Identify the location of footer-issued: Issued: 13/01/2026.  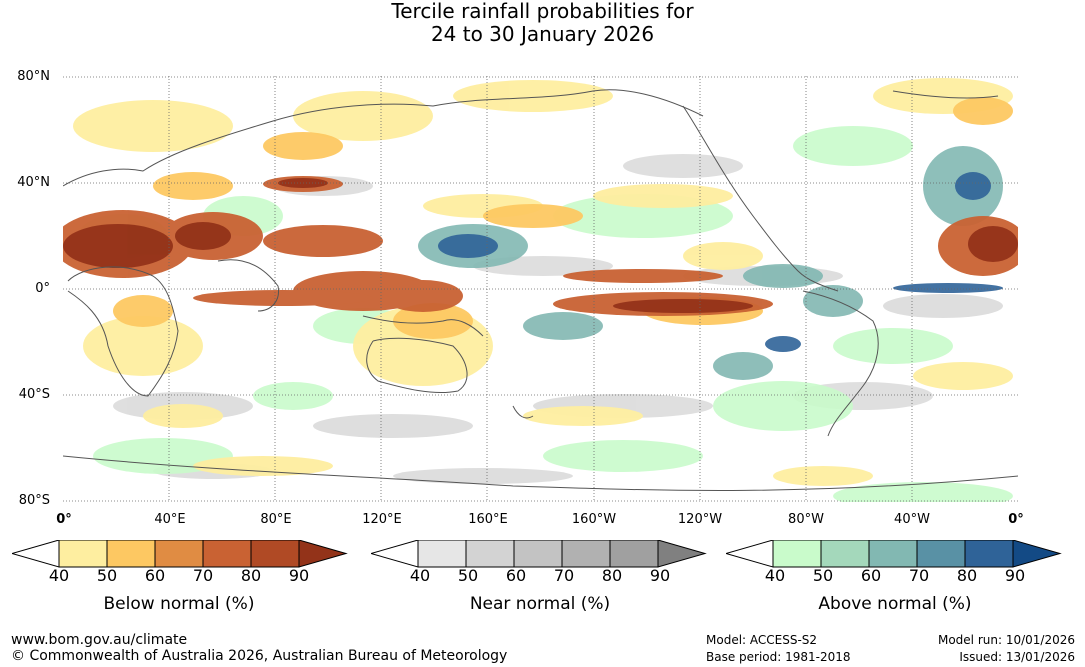
(1017, 657).